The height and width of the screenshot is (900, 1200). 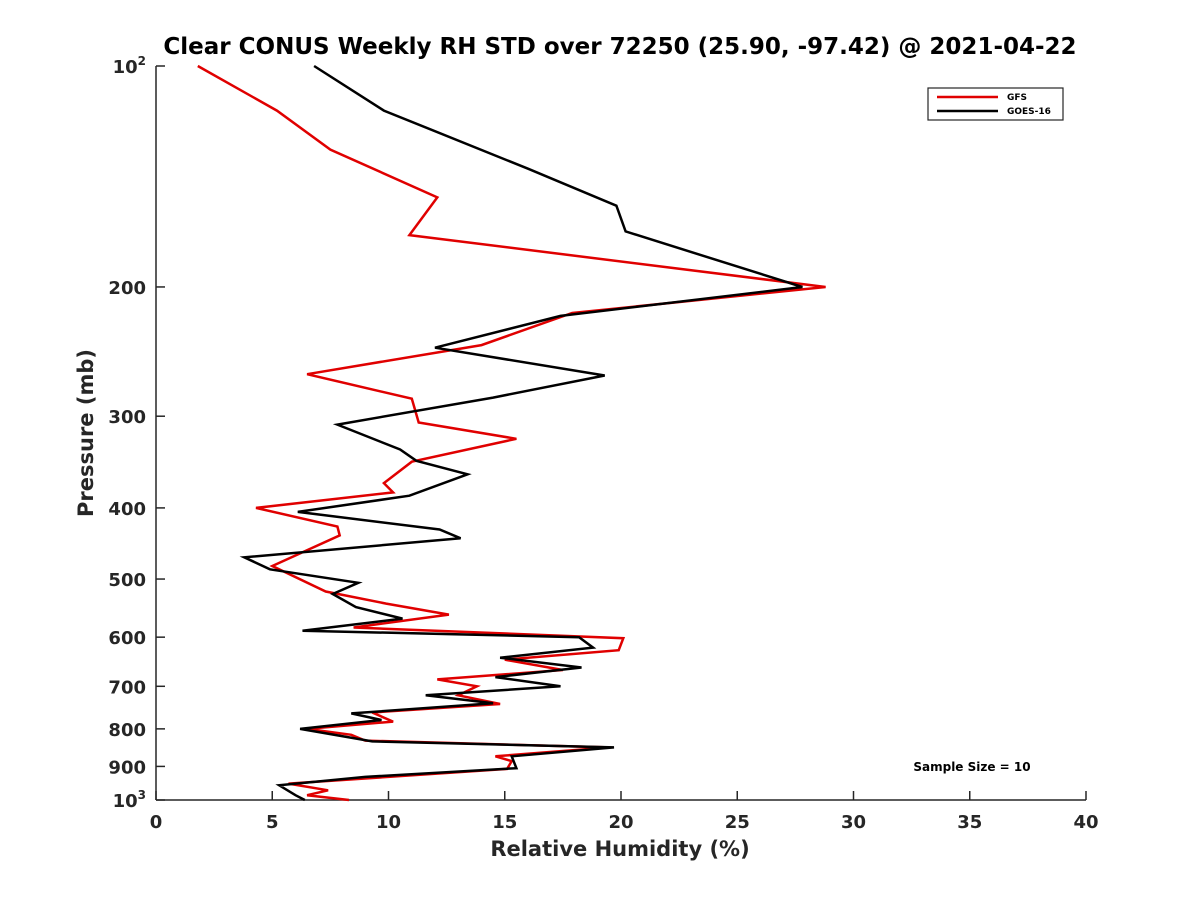 I want to click on x-tick-labels: 0 5 10 15 20 25 30 35 40, so click(x=624, y=822).